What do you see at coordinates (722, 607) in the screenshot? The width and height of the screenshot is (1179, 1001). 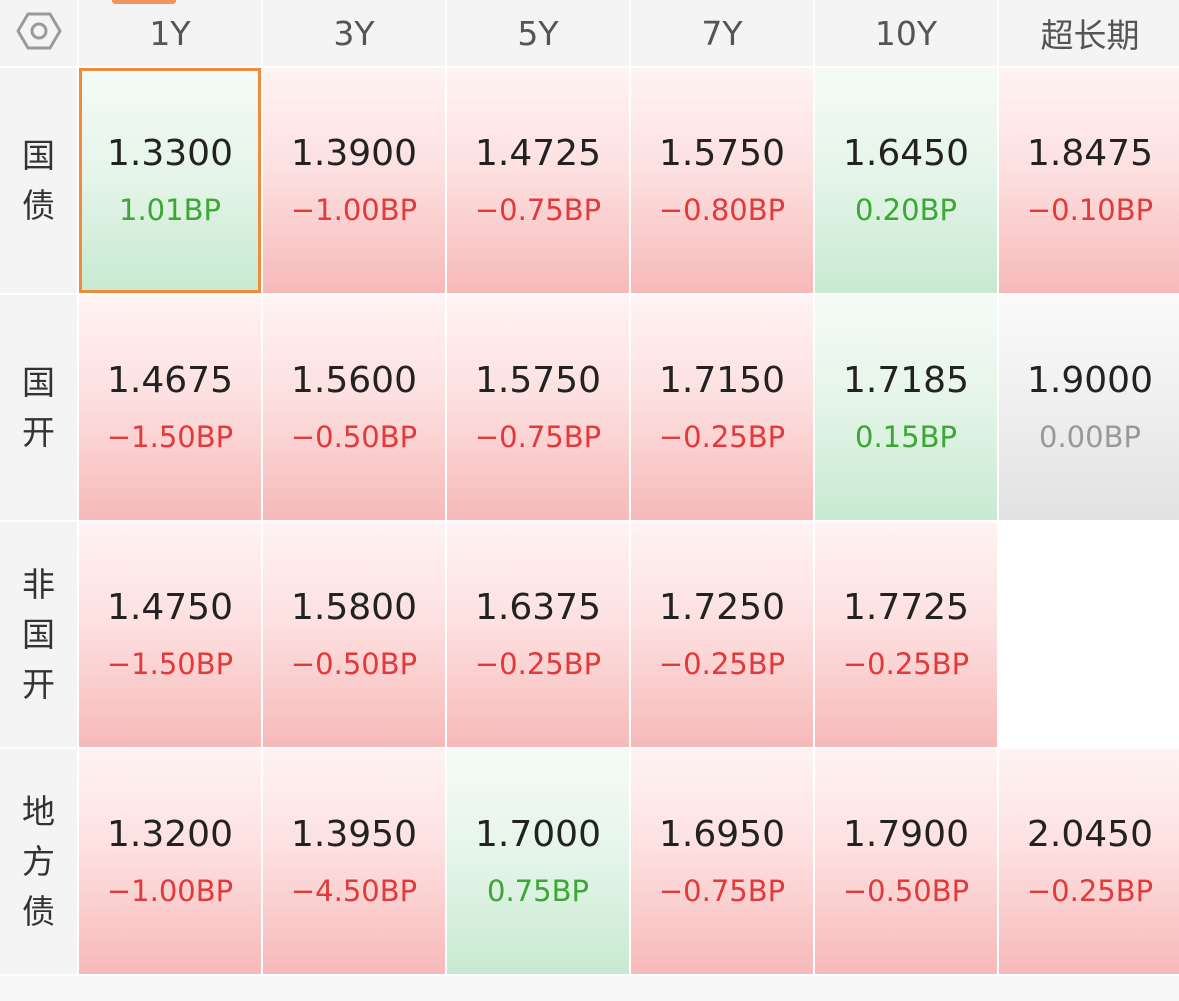 I see `yield-value: 1.7250` at bounding box center [722, 607].